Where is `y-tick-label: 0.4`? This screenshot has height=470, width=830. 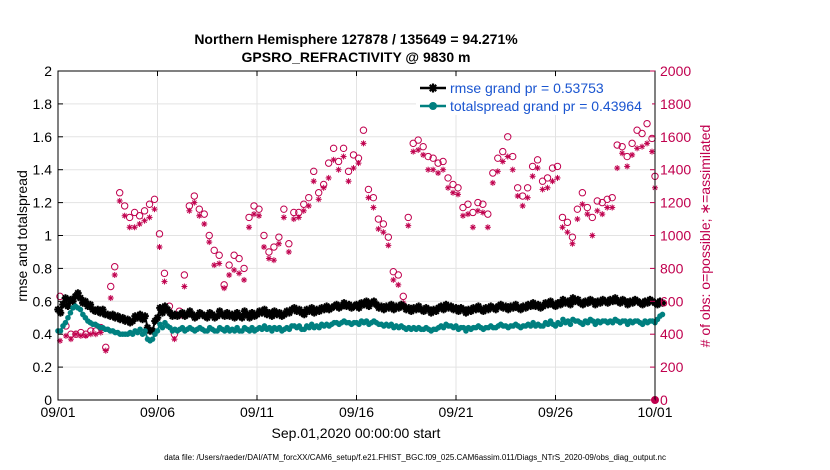 y-tick-label: 0.4 is located at coordinates (43, 334).